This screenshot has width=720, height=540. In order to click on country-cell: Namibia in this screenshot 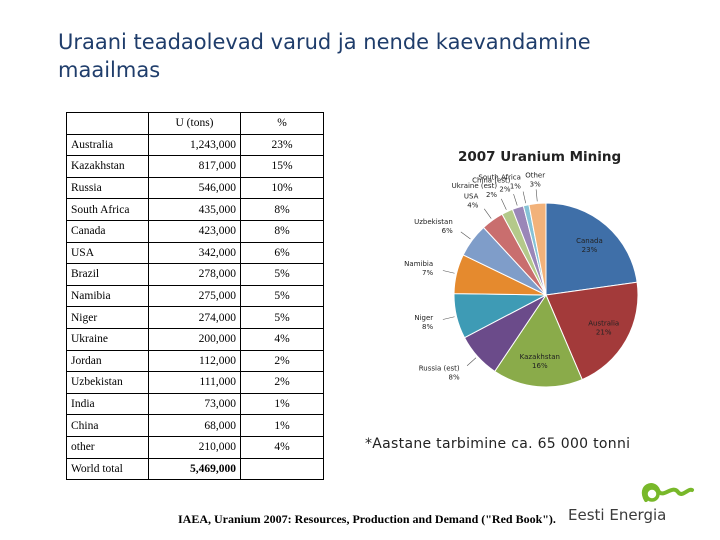, I will do `click(107, 296)`.